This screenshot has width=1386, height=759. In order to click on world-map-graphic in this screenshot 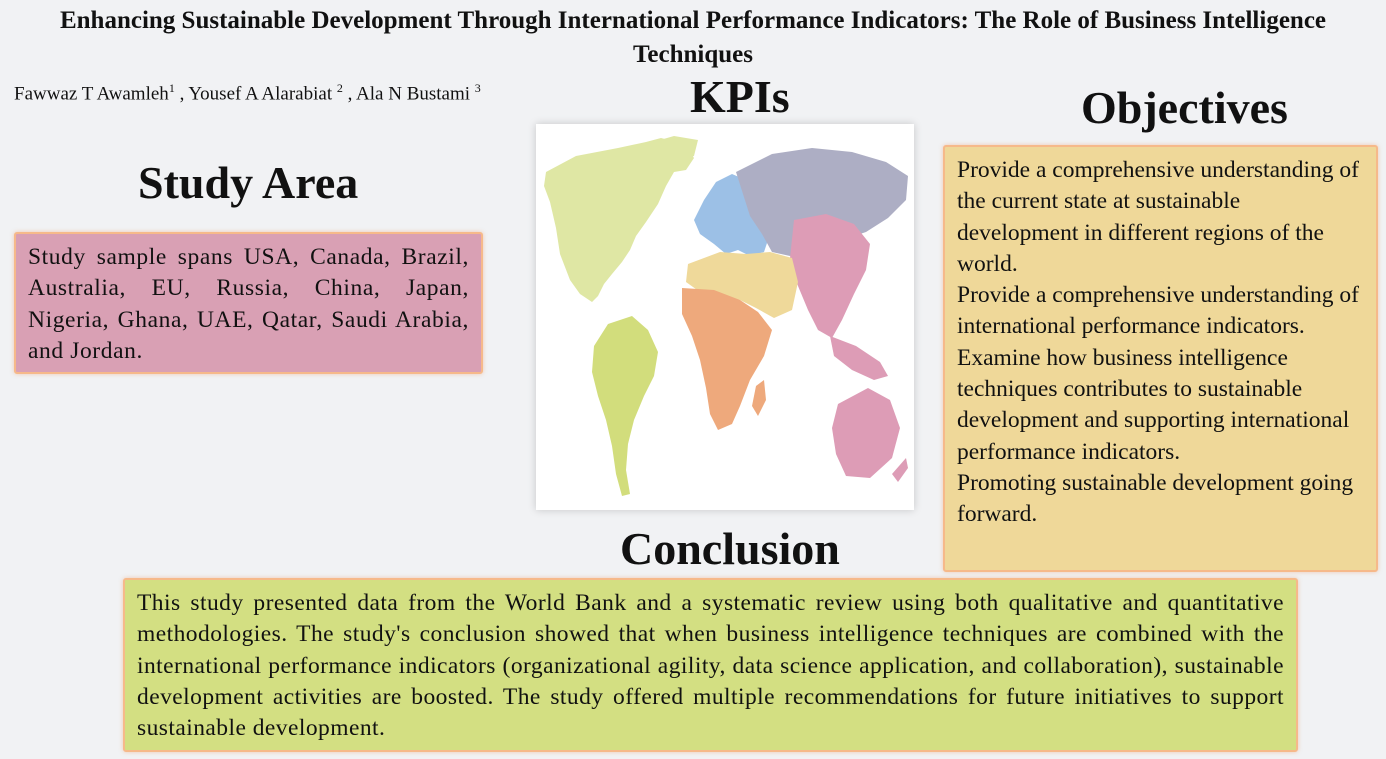, I will do `click(726, 316)`.